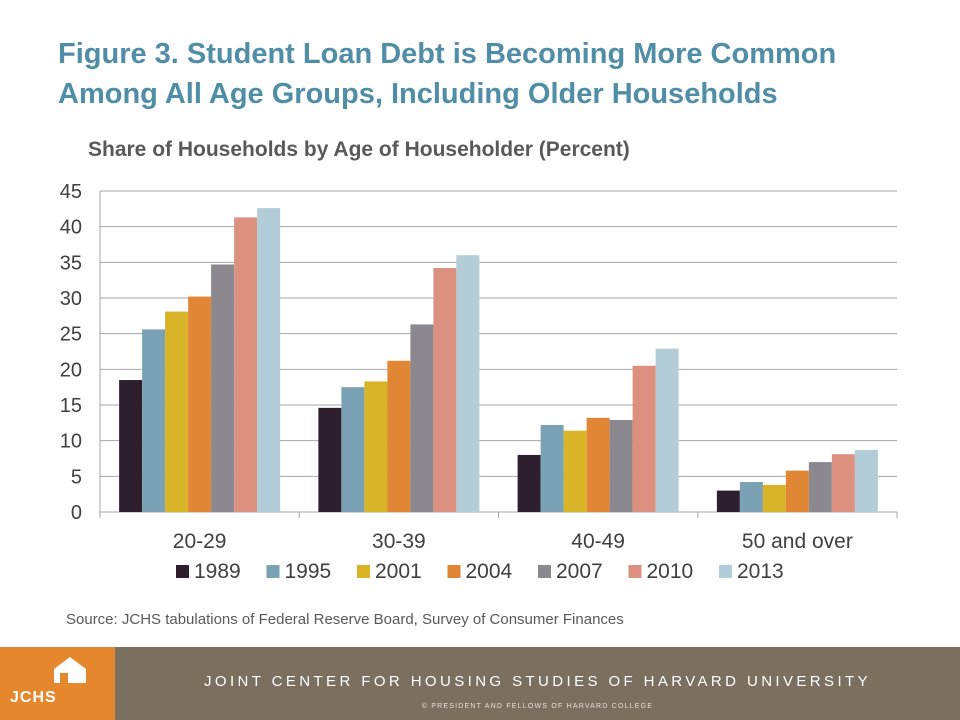 This screenshot has width=960, height=720. Describe the element at coordinates (489, 571) in the screenshot. I see `legend-label: 2004` at that location.